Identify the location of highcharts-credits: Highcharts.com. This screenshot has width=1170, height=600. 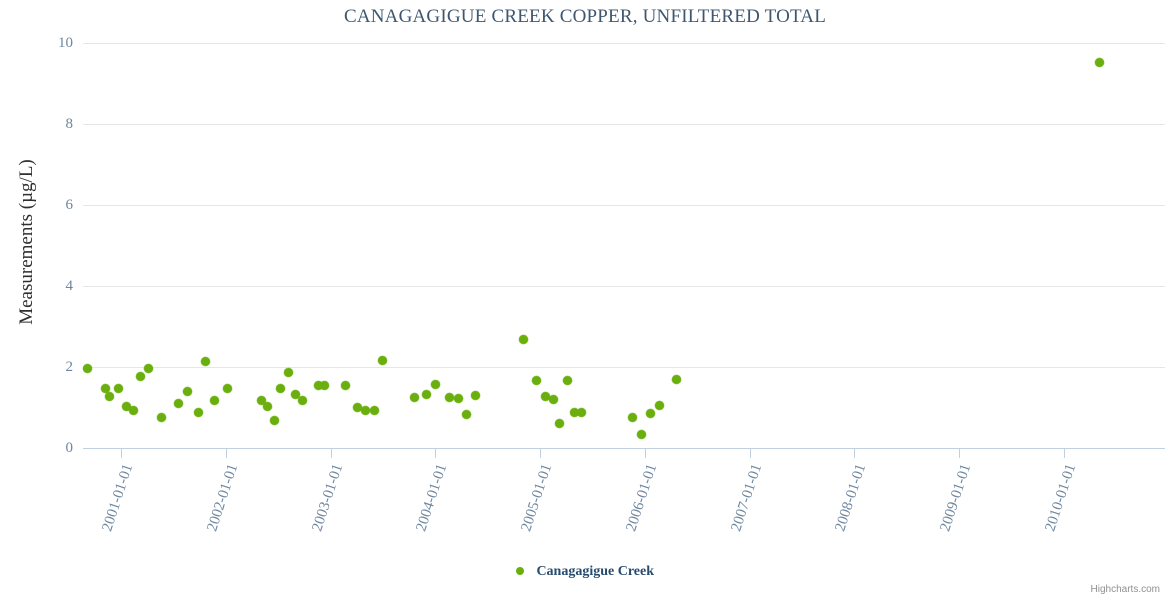
(1125, 589).